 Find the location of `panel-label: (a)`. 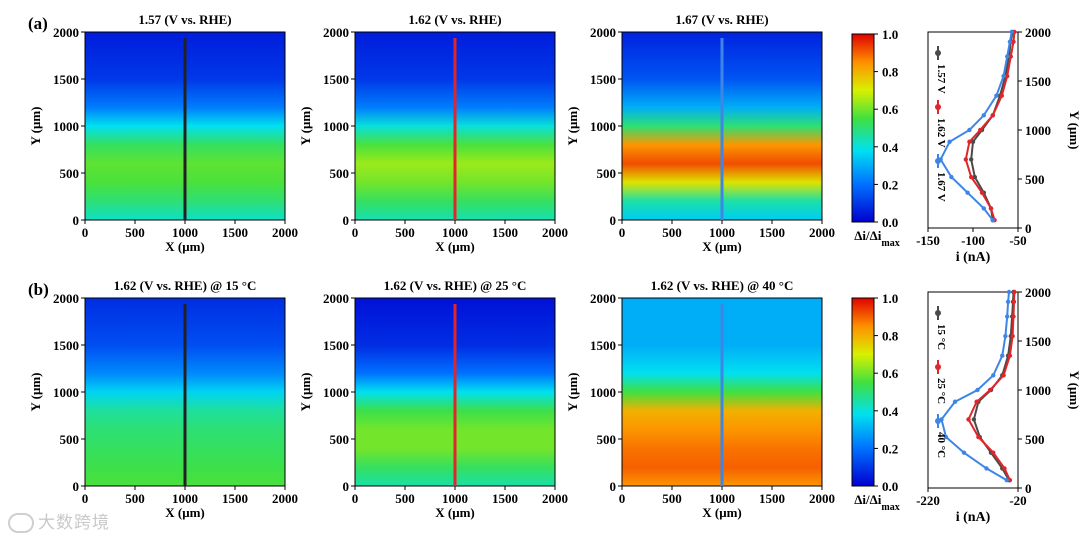

panel-label: (a) is located at coordinates (38, 23).